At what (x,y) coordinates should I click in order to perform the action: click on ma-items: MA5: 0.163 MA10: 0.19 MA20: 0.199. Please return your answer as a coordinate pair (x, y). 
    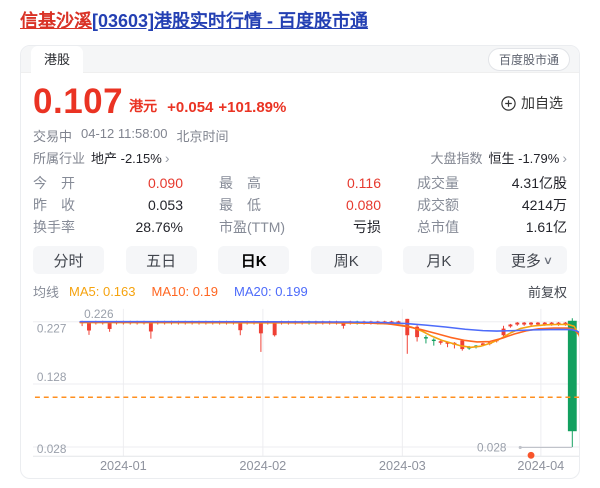
    Looking at the image, I should click on (196, 291).